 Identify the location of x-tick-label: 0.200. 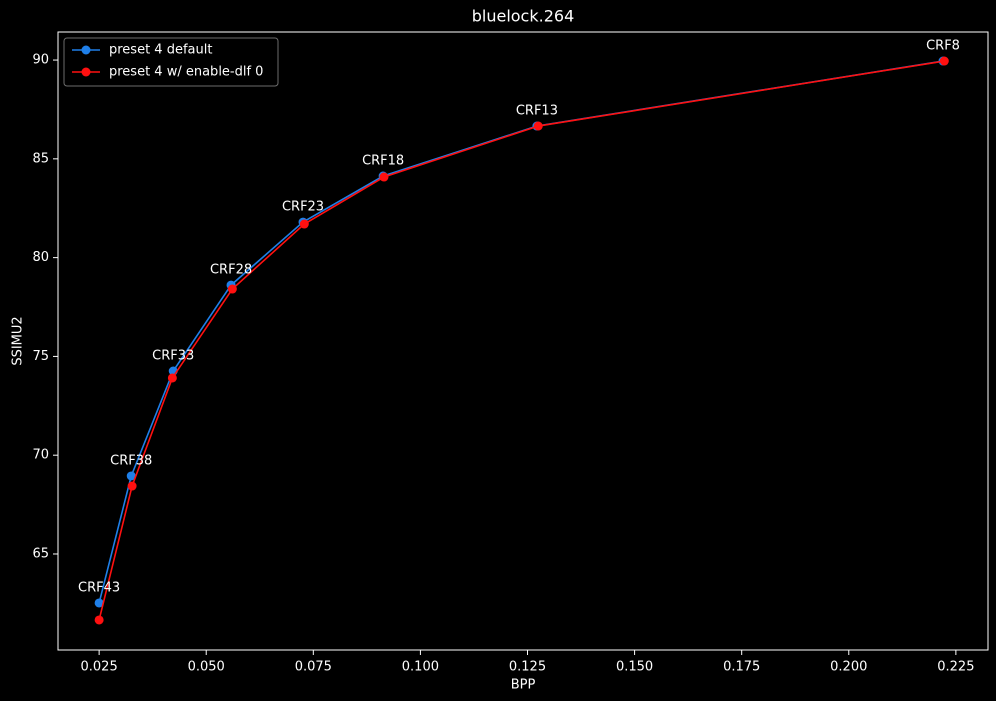
(848, 667).